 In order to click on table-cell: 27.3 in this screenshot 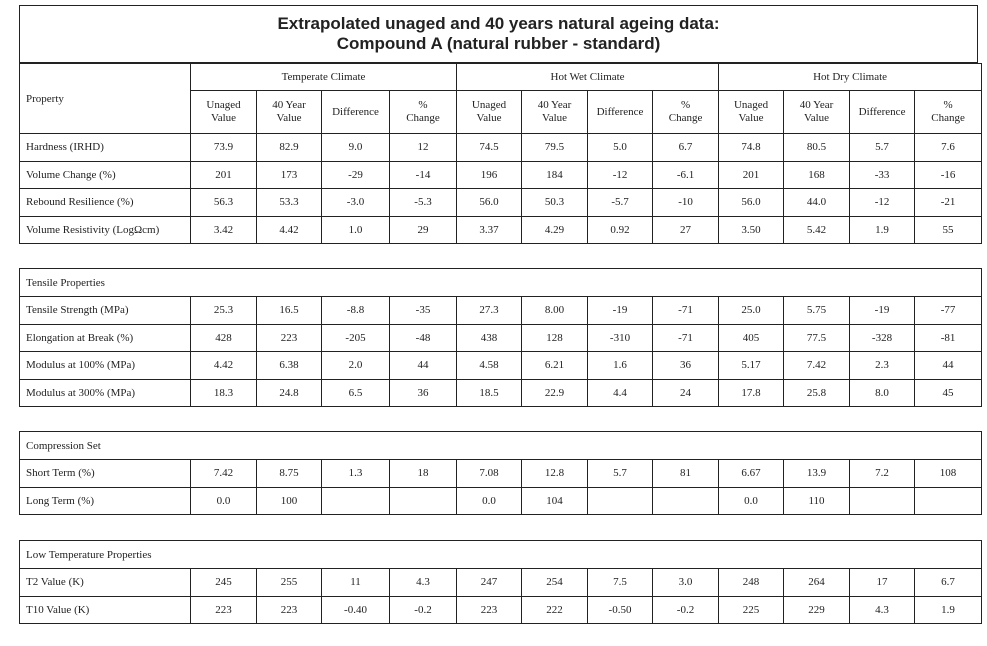, I will do `click(489, 310)`.